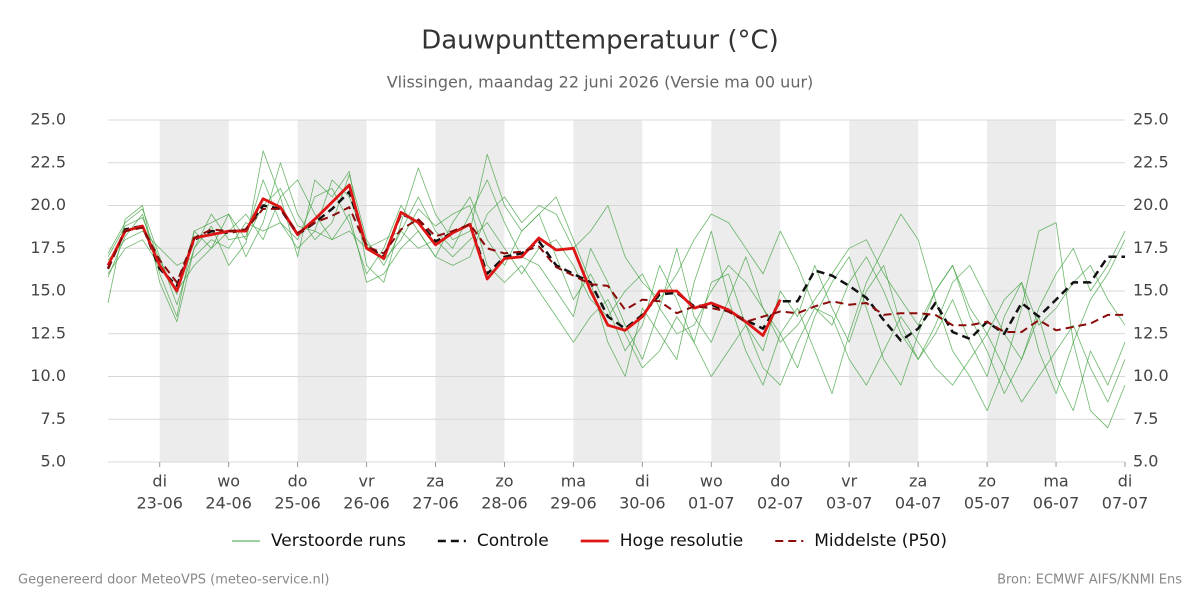 Image resolution: width=1200 pixels, height=600 pixels. Describe the element at coordinates (48, 247) in the screenshot. I see `y-tick-label: 17.5` at that location.